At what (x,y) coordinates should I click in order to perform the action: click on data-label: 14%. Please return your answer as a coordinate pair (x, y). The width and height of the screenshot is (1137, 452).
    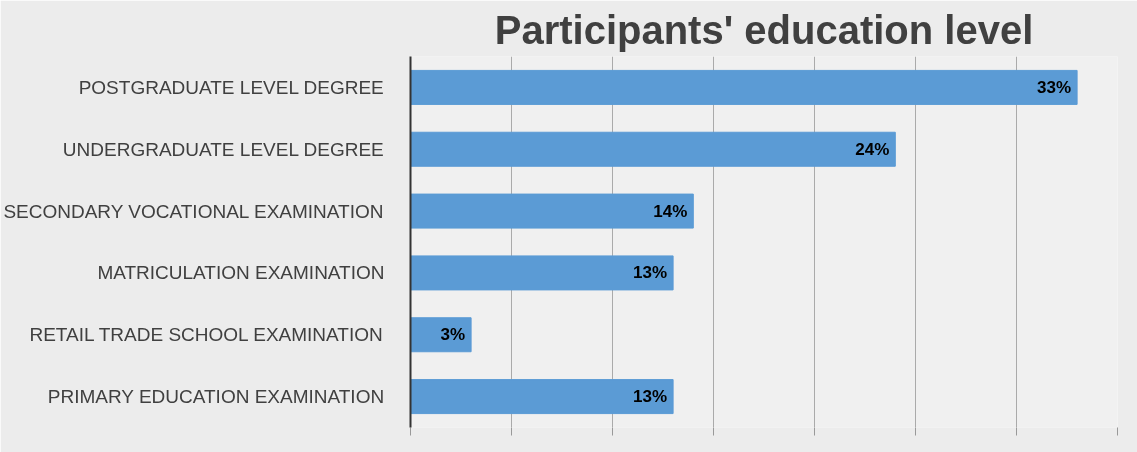
    Looking at the image, I should click on (670, 211).